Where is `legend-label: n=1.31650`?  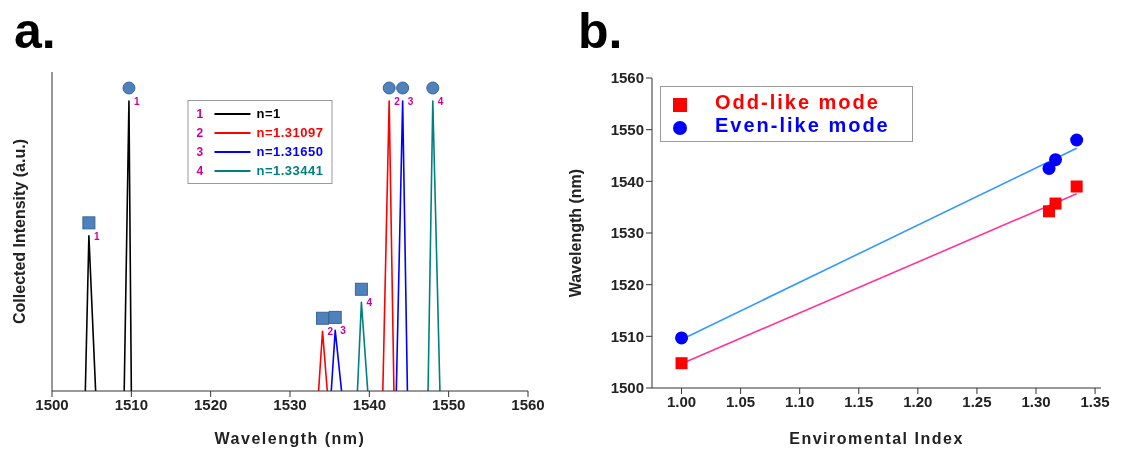
legend-label: n=1.31650 is located at coordinates (290, 151).